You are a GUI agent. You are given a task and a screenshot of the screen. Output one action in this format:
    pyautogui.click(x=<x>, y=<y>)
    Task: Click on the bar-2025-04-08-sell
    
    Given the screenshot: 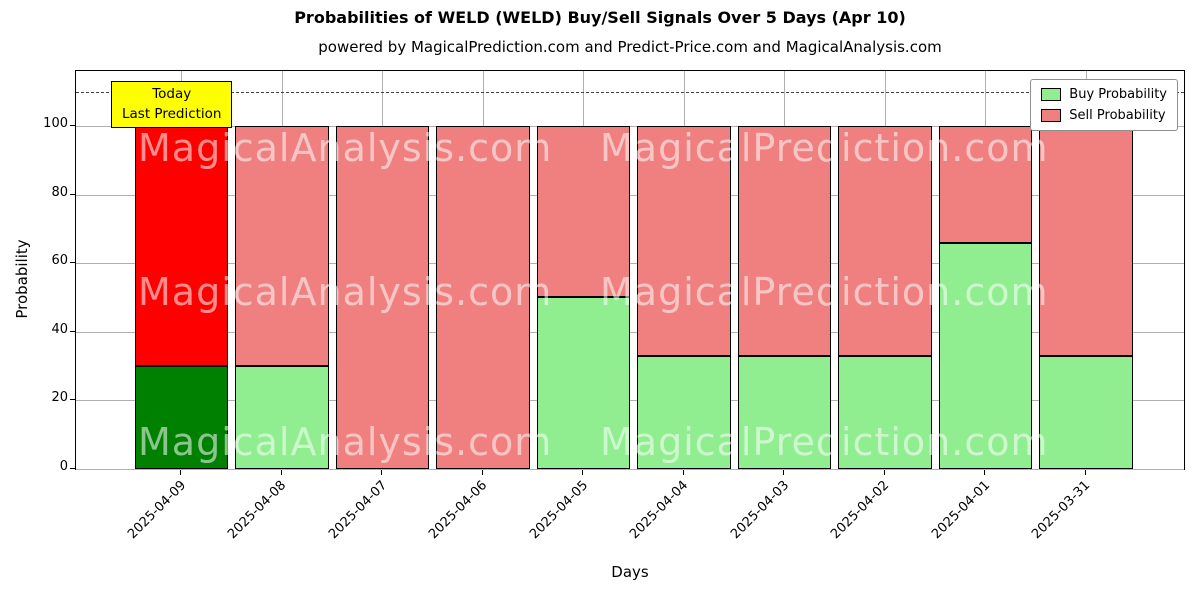 What is the action you would take?
    pyautogui.click(x=282, y=246)
    